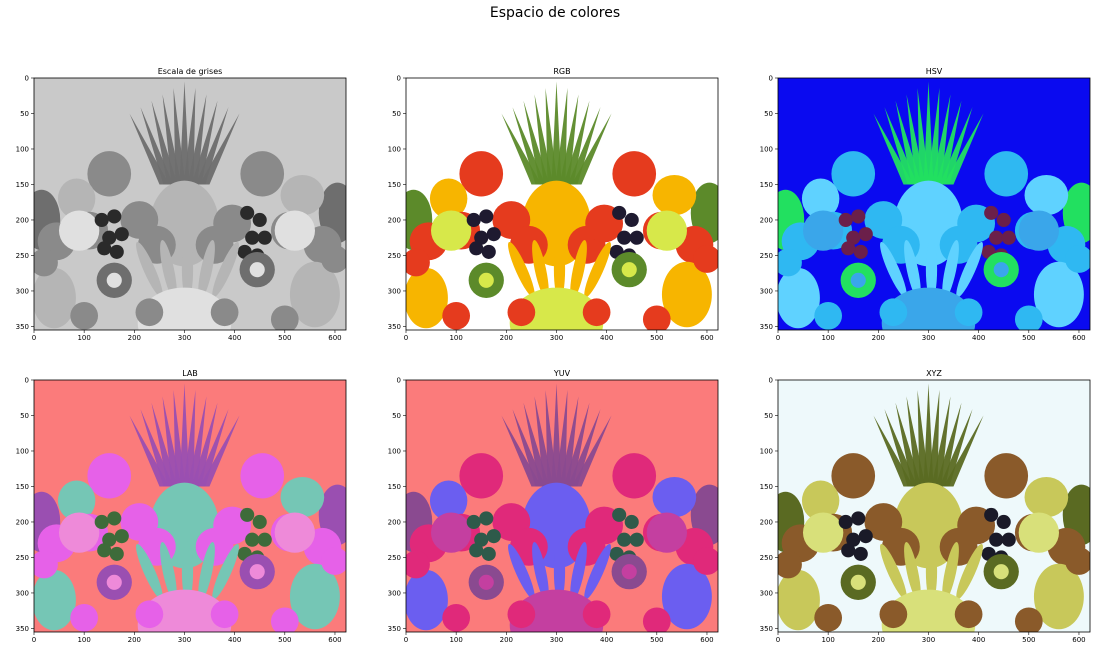 This screenshot has height=648, width=1110. Describe the element at coordinates (1046, 497) in the screenshot. I see `fruit-right` at that location.